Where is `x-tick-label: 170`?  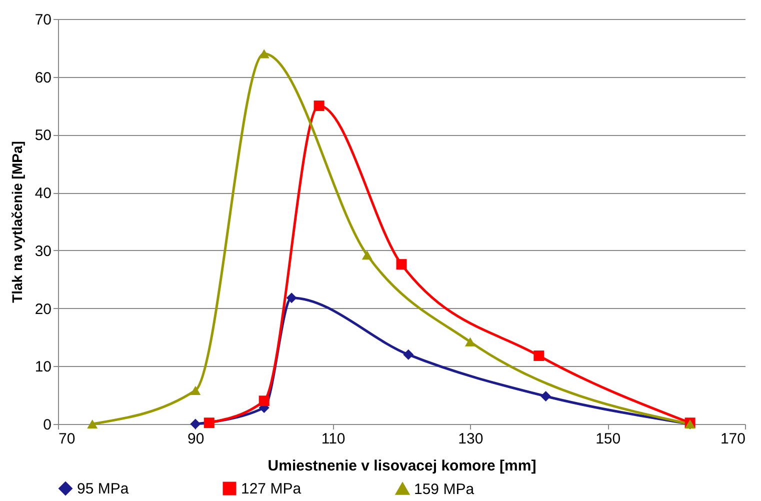
x-tick-label: 170 is located at coordinates (733, 439).